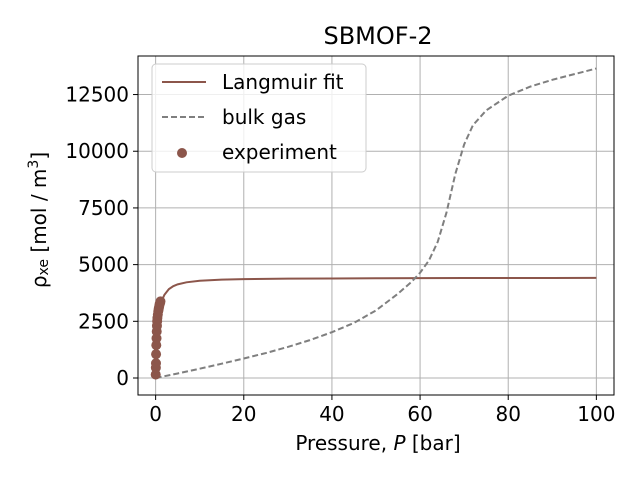 This screenshot has height=480, width=640. What do you see at coordinates (399, 443) in the screenshot?
I see `x-axis-label-var: P` at bounding box center [399, 443].